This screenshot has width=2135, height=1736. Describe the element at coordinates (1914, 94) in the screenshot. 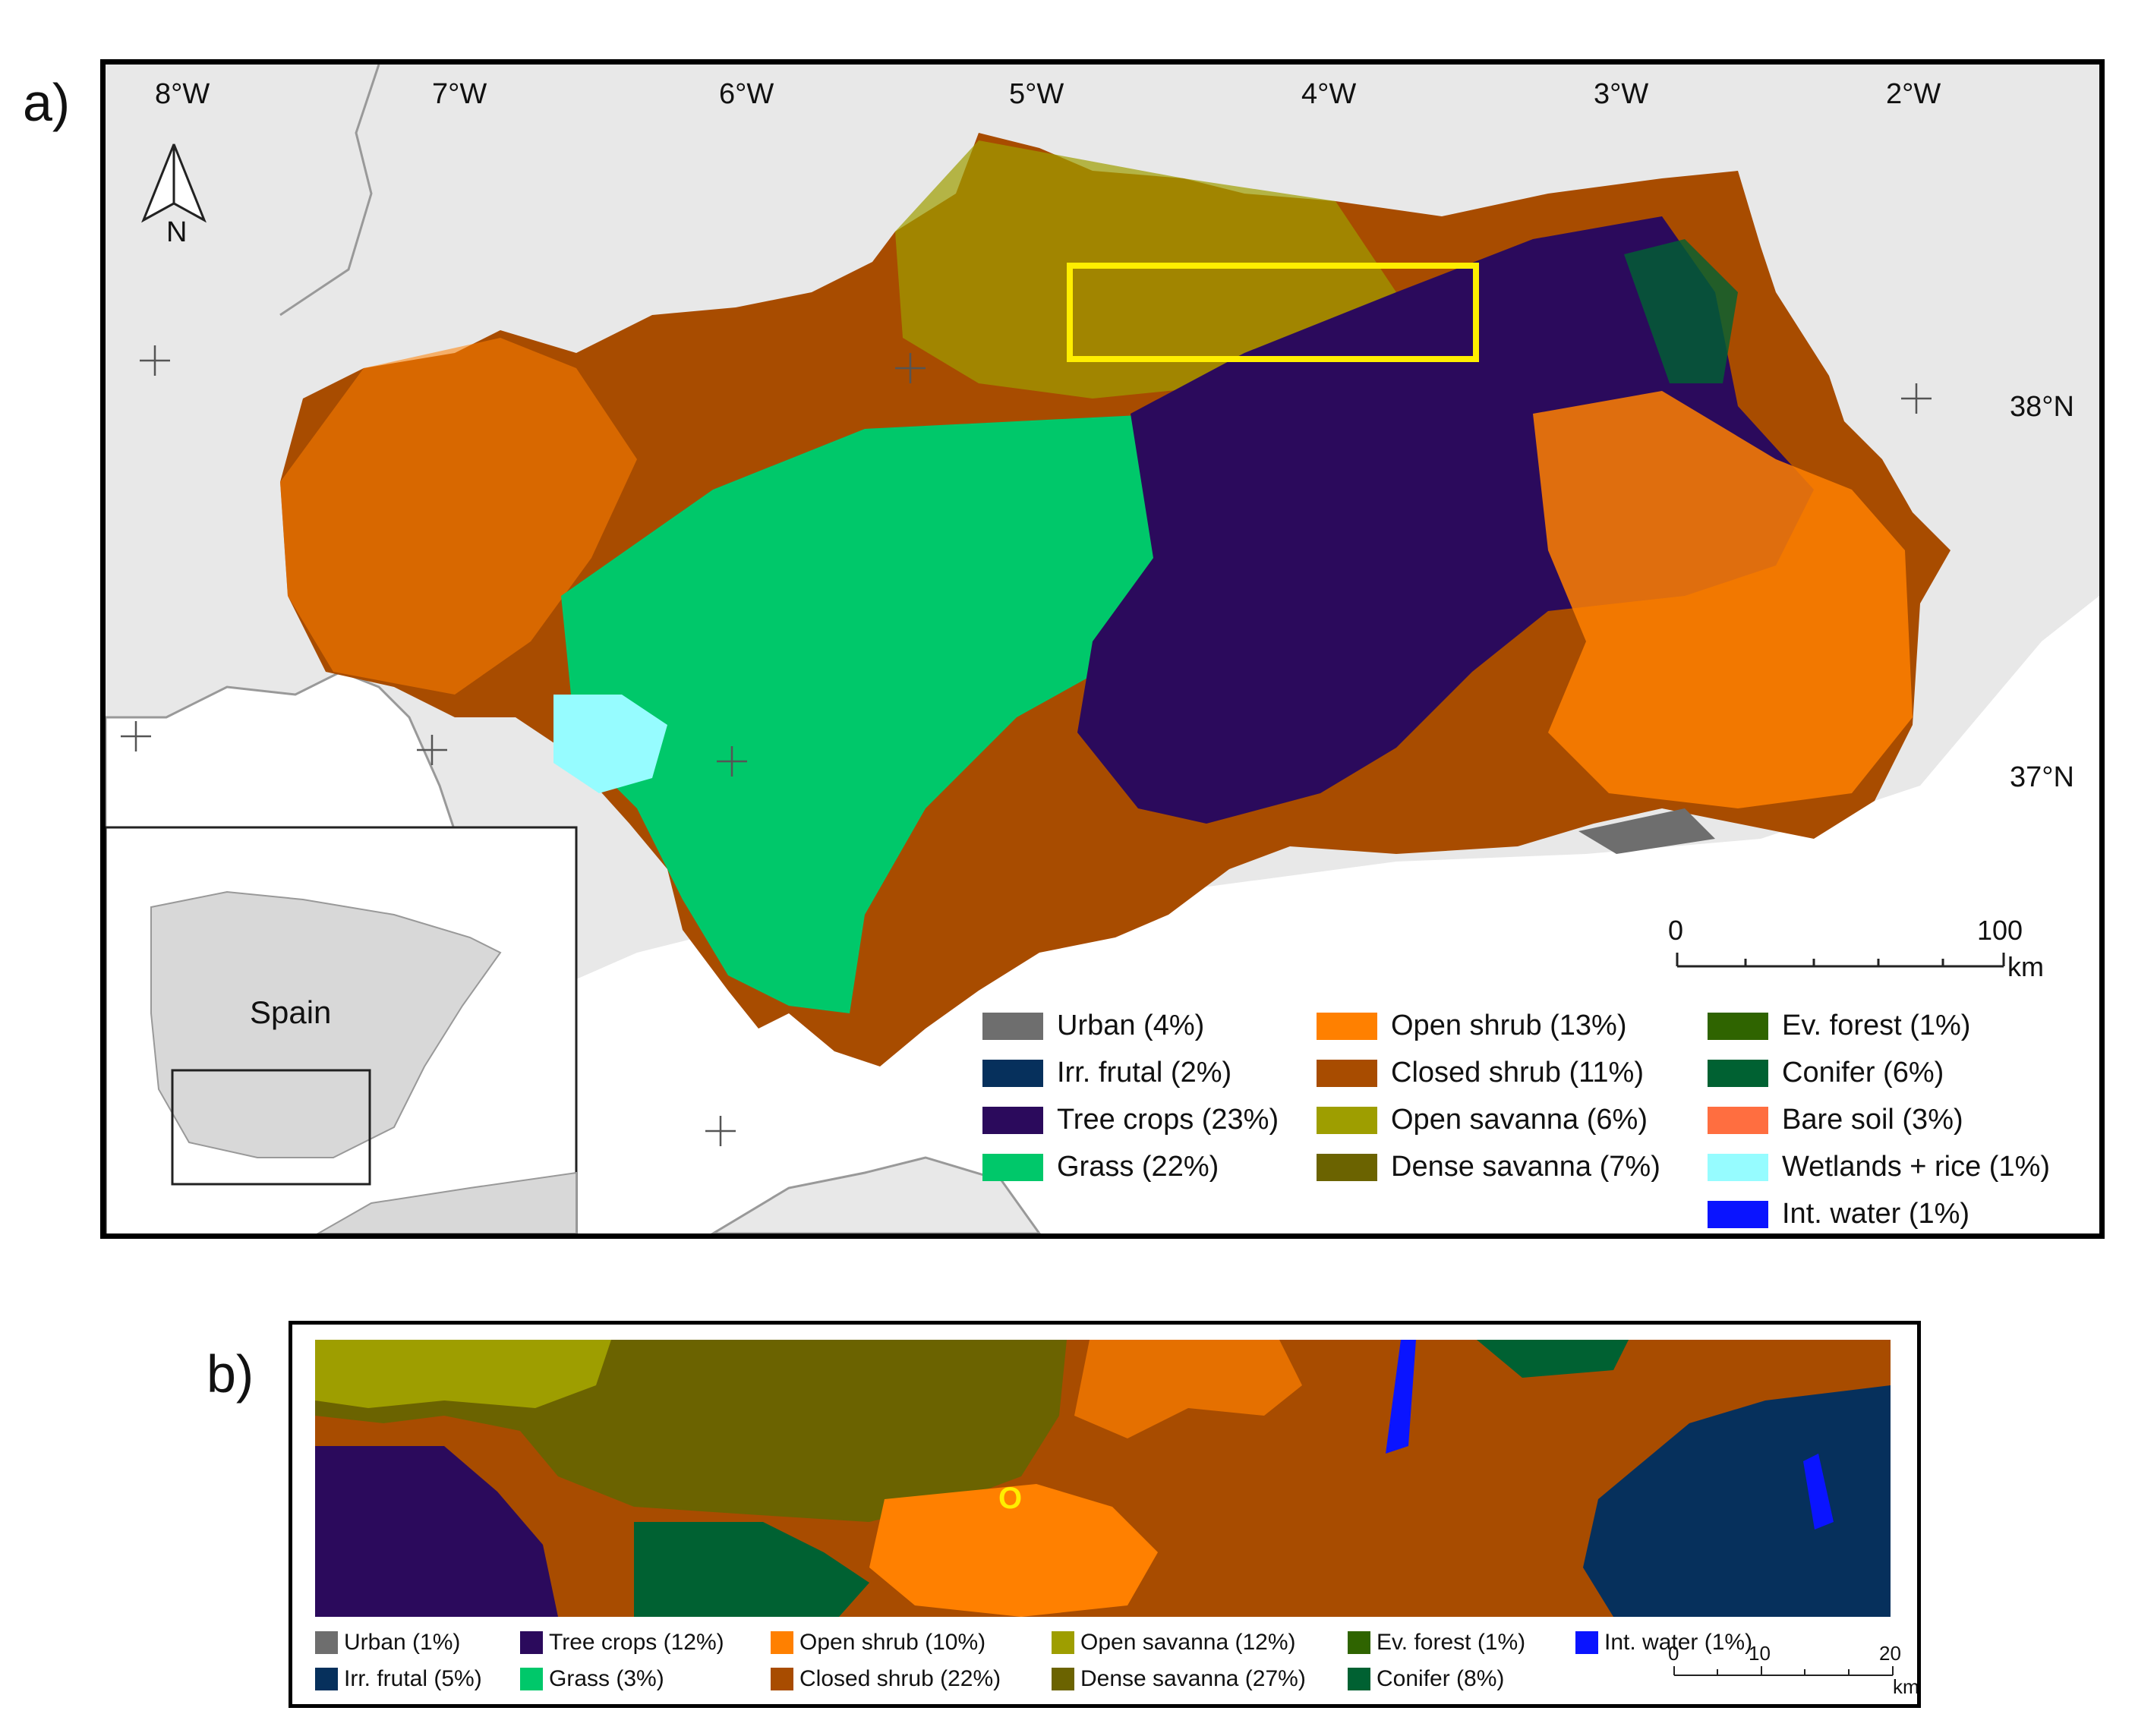

I see `lon-label-2W: 2°W` at that location.